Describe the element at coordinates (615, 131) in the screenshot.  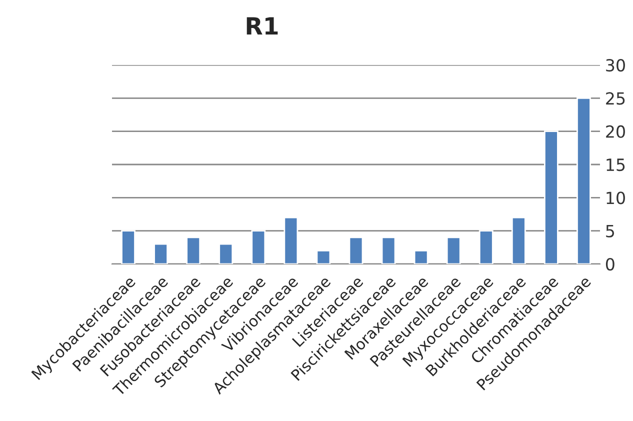
I see `y-tick-label: 20` at that location.